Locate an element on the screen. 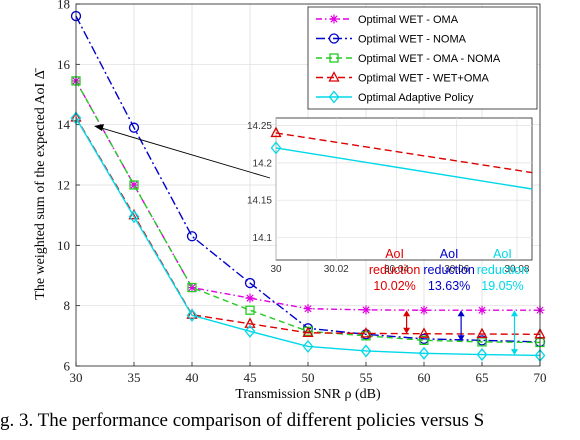 This screenshot has height=440, width=580. aoi-reduction-label: AoI reduction 19.05% is located at coordinates (502, 270).